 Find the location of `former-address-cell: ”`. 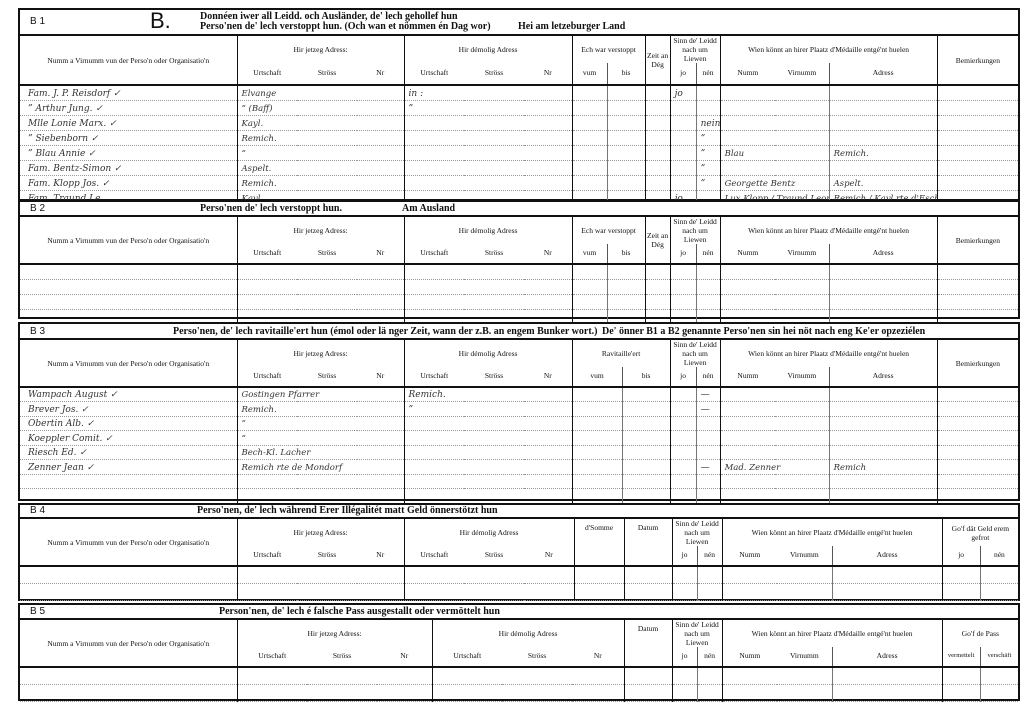

former-address-cell: ” is located at coordinates (488, 108).